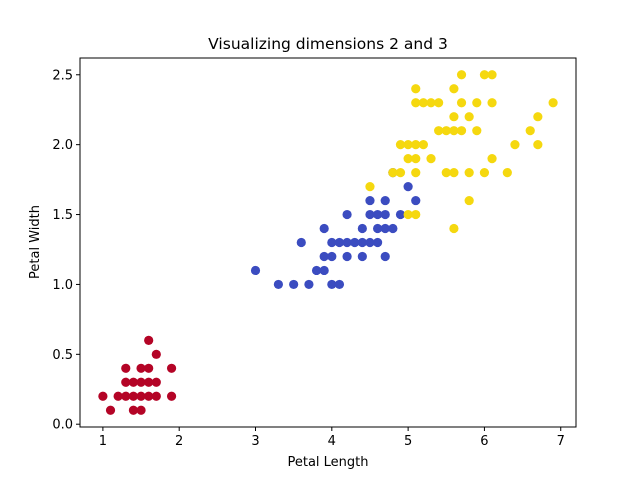 This screenshot has width=640, height=478. Describe the element at coordinates (62, 215) in the screenshot. I see `y-tick-label: 1.5` at that location.